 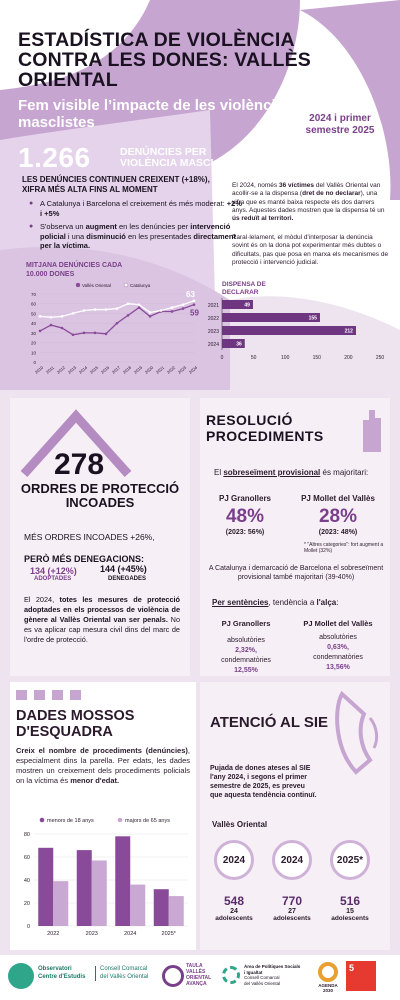 What do you see at coordinates (372, 431) in the screenshot?
I see `hand-icon` at bounding box center [372, 431].